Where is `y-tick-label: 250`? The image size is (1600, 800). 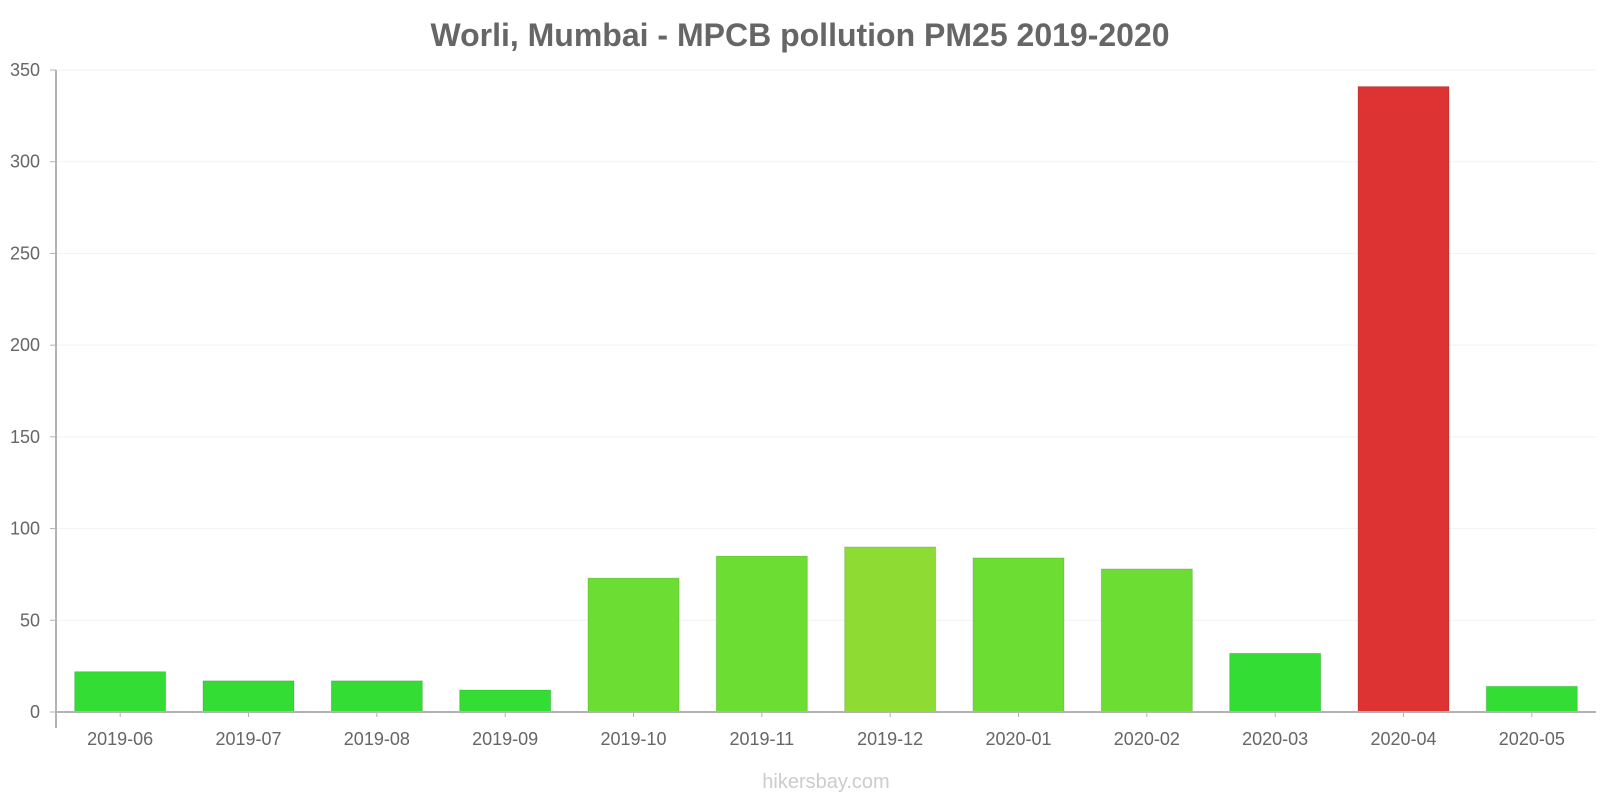
y-tick-label: 250 is located at coordinates (25, 253).